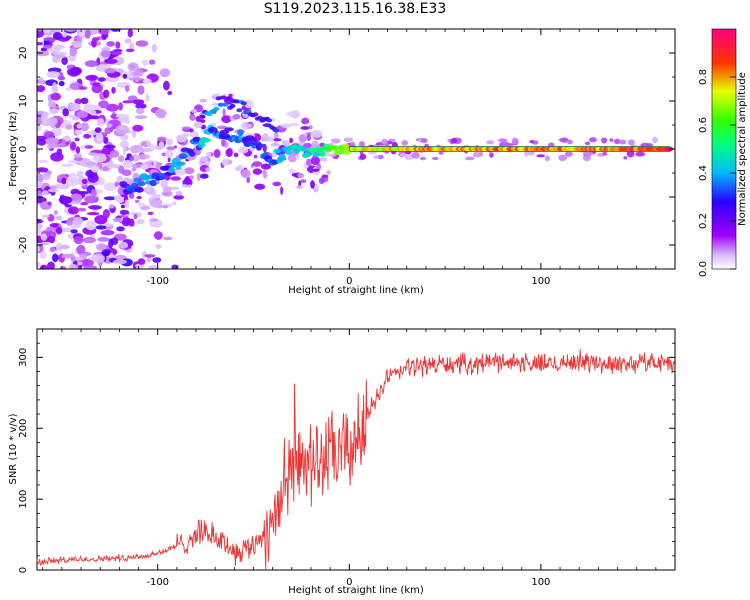  What do you see at coordinates (13, 149) in the screenshot?
I see `top-y-axis-label: Frequency (Hz)` at bounding box center [13, 149].